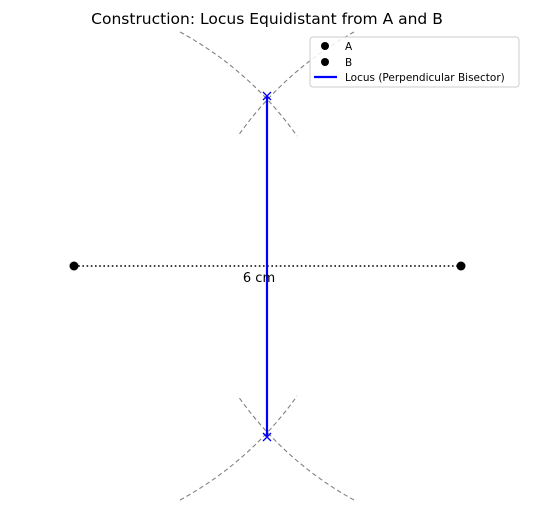 This screenshot has height=511, width=534. Describe the element at coordinates (267, 266) in the screenshot. I see `intersection-markers` at that location.